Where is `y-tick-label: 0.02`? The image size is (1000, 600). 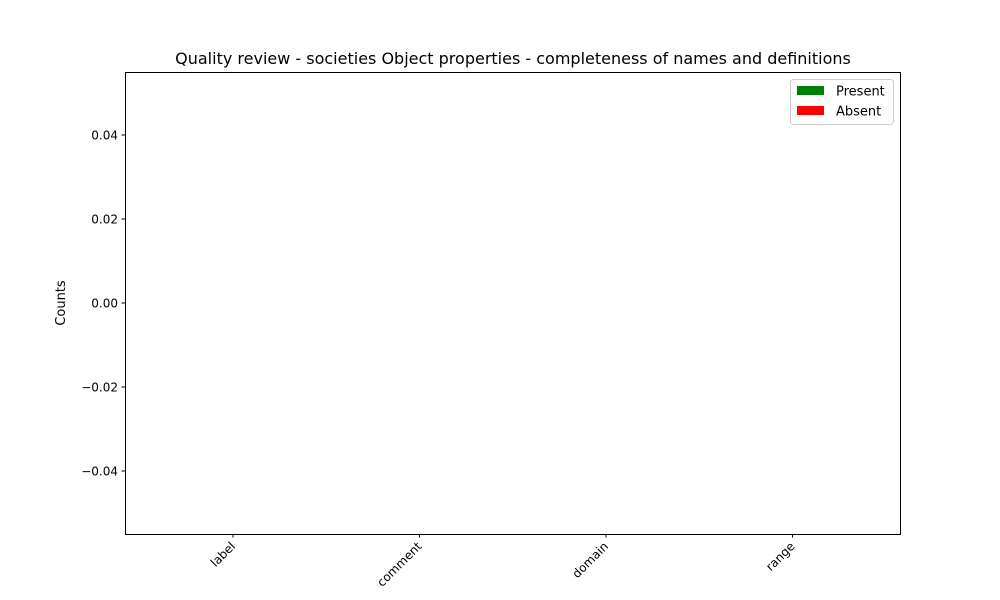
y-tick-label: 0.02 is located at coordinates (104, 220).